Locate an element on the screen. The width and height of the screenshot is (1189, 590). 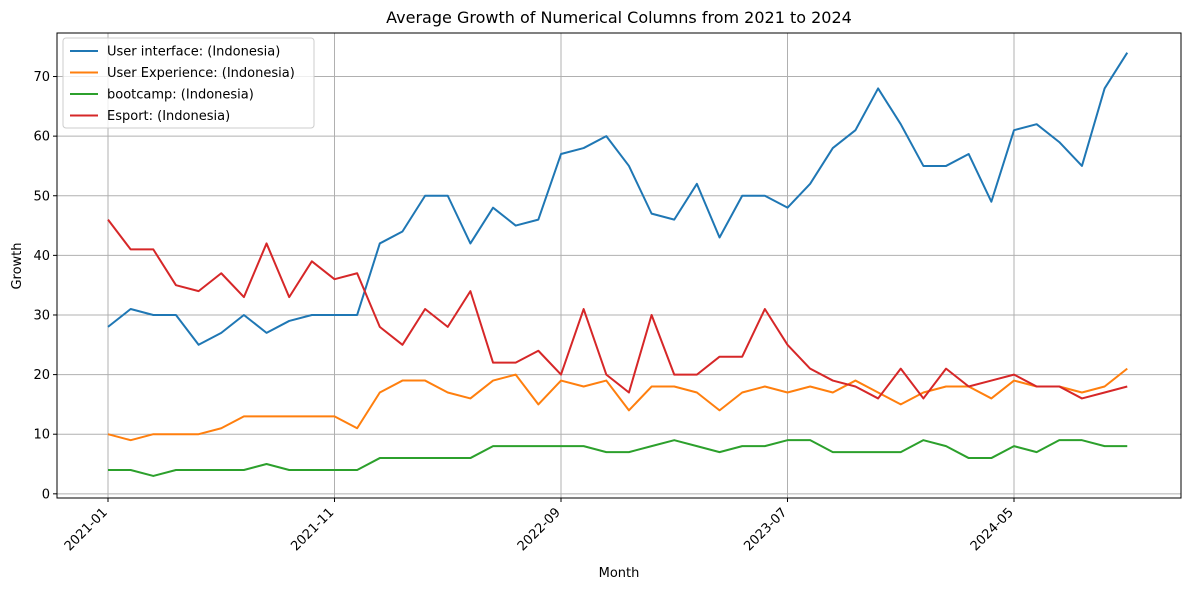
y-tick-label: 10 is located at coordinates (41, 435).